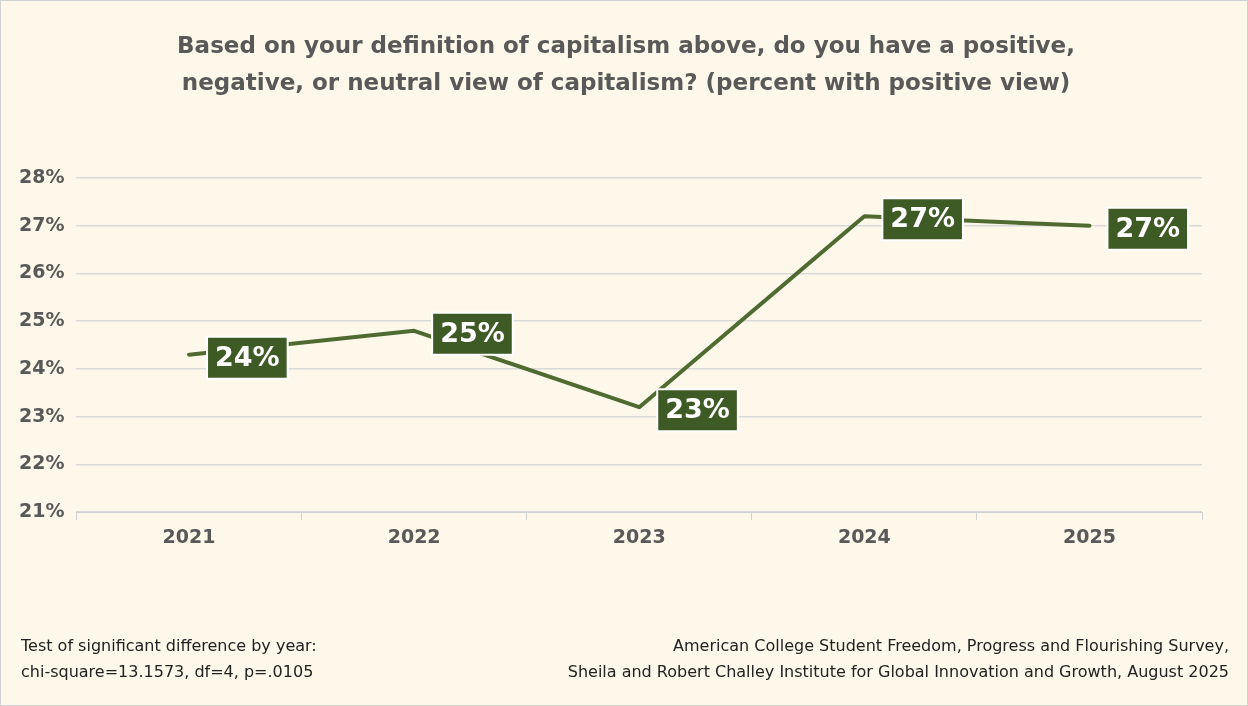  I want to click on y-tick-label: 23%, so click(41, 414).